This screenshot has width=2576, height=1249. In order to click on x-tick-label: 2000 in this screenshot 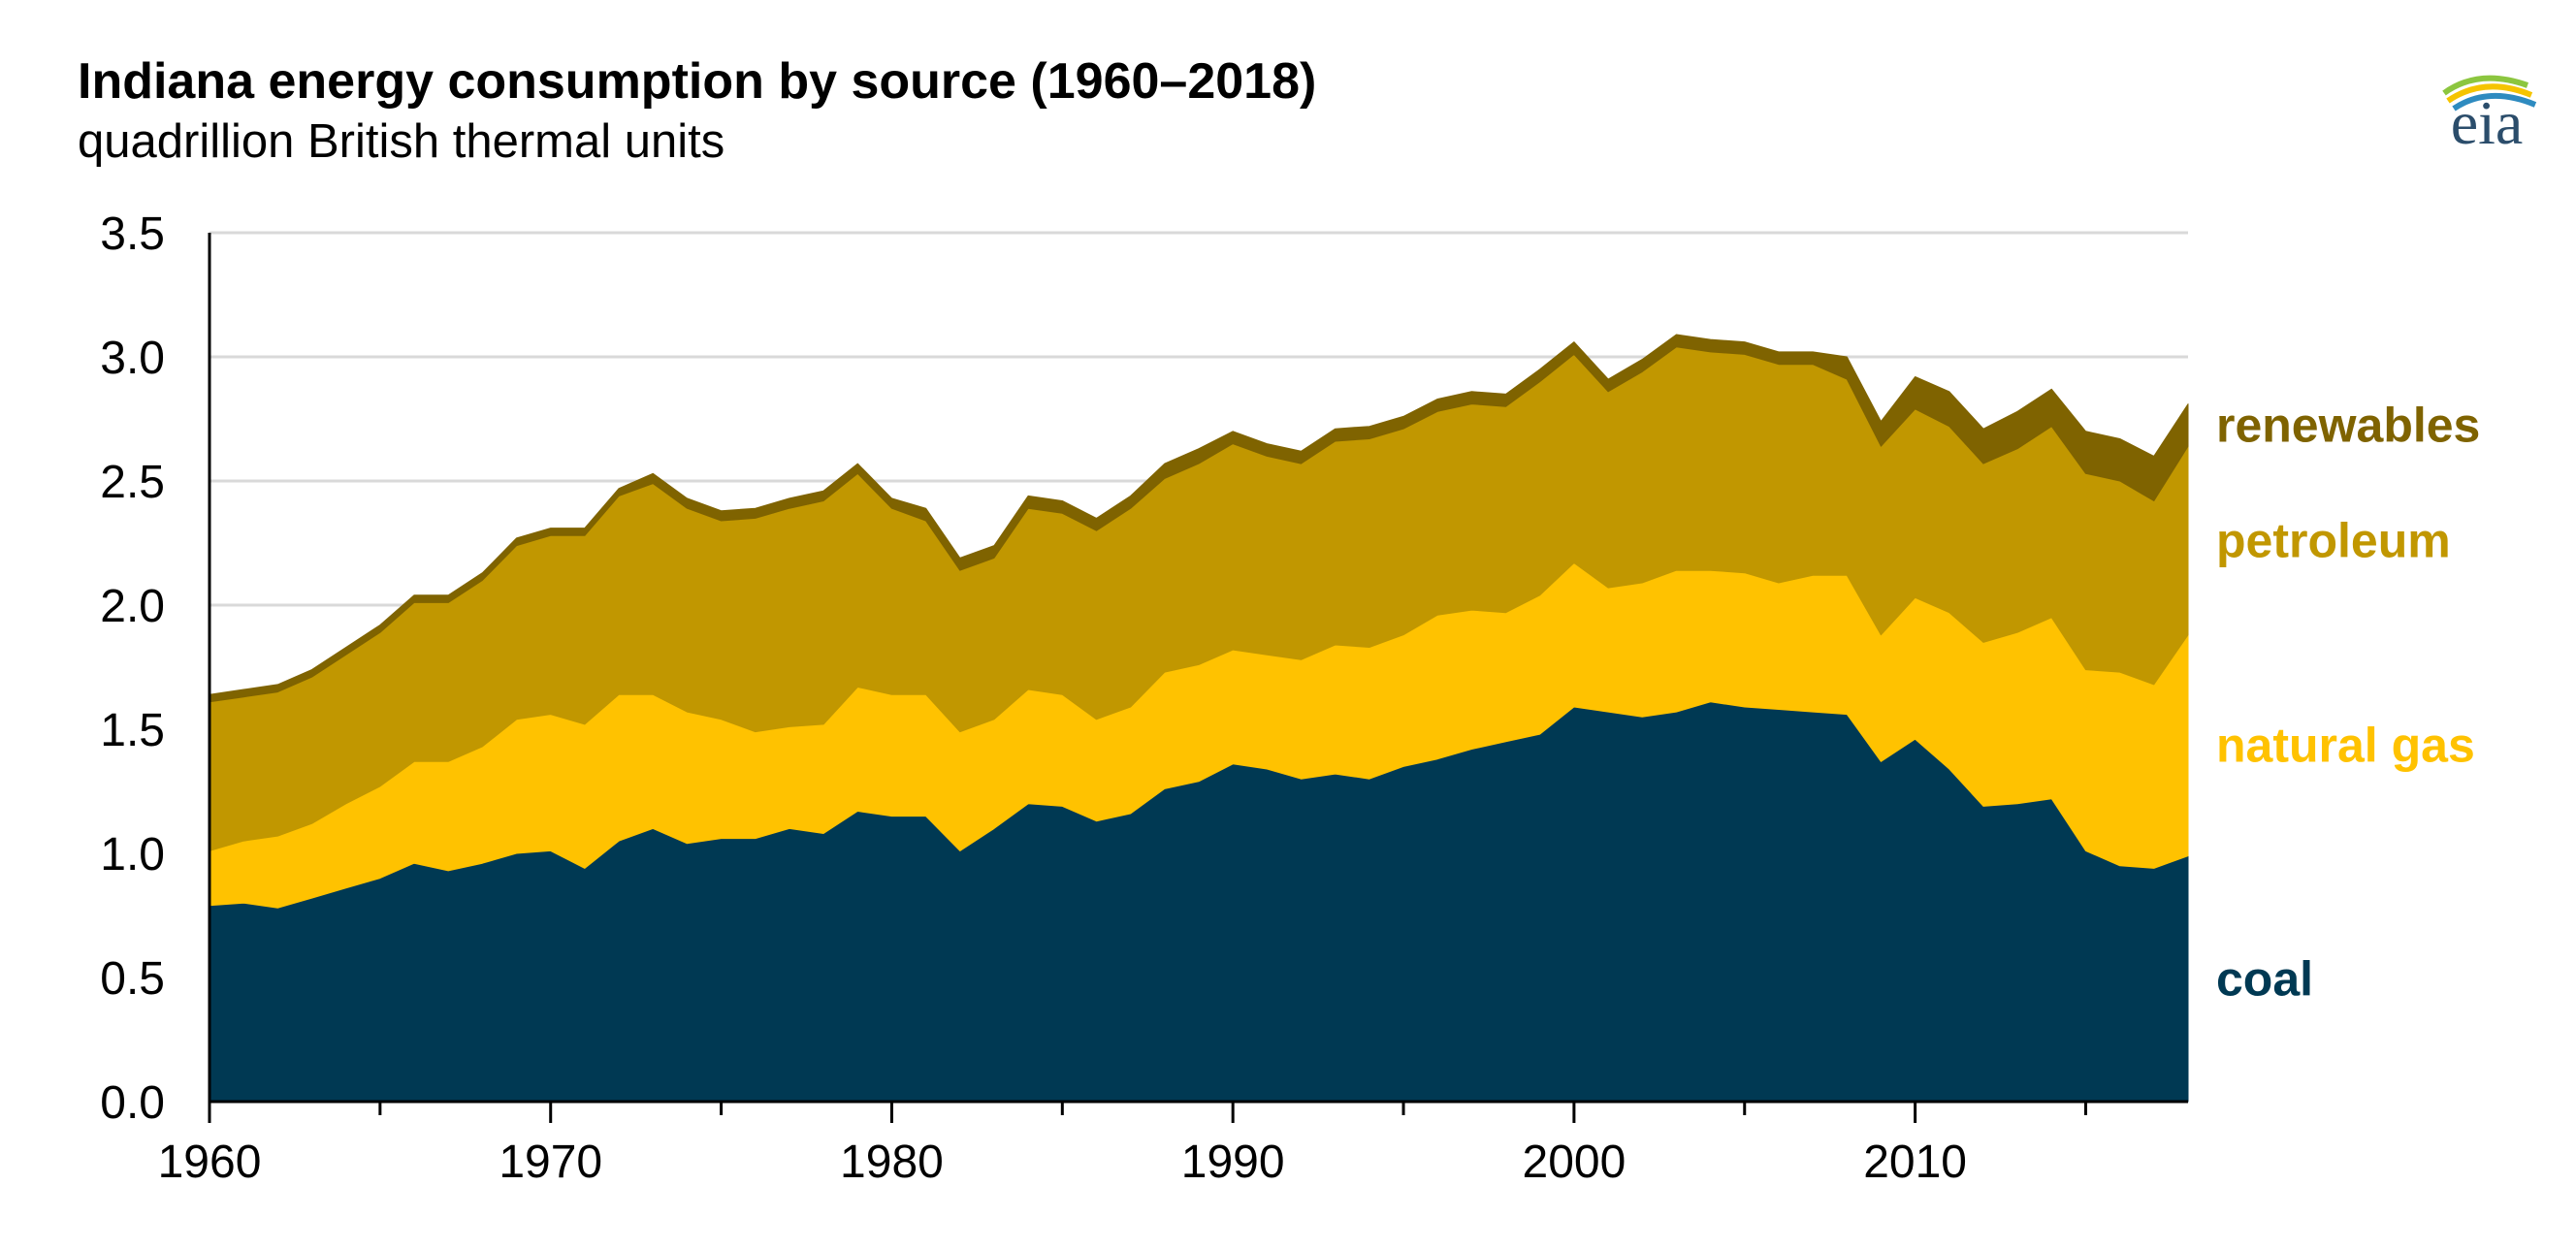, I will do `click(1574, 1163)`.